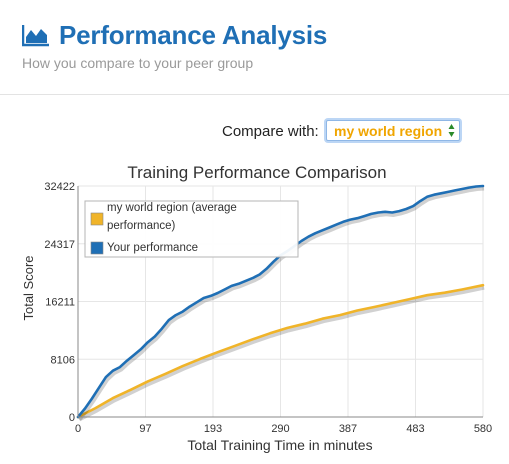  What do you see at coordinates (270, 131) in the screenshot?
I see `compare-label: Compare with:` at bounding box center [270, 131].